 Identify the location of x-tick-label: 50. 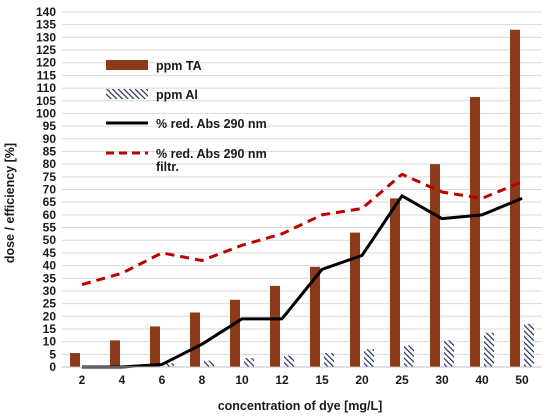
(522, 380).